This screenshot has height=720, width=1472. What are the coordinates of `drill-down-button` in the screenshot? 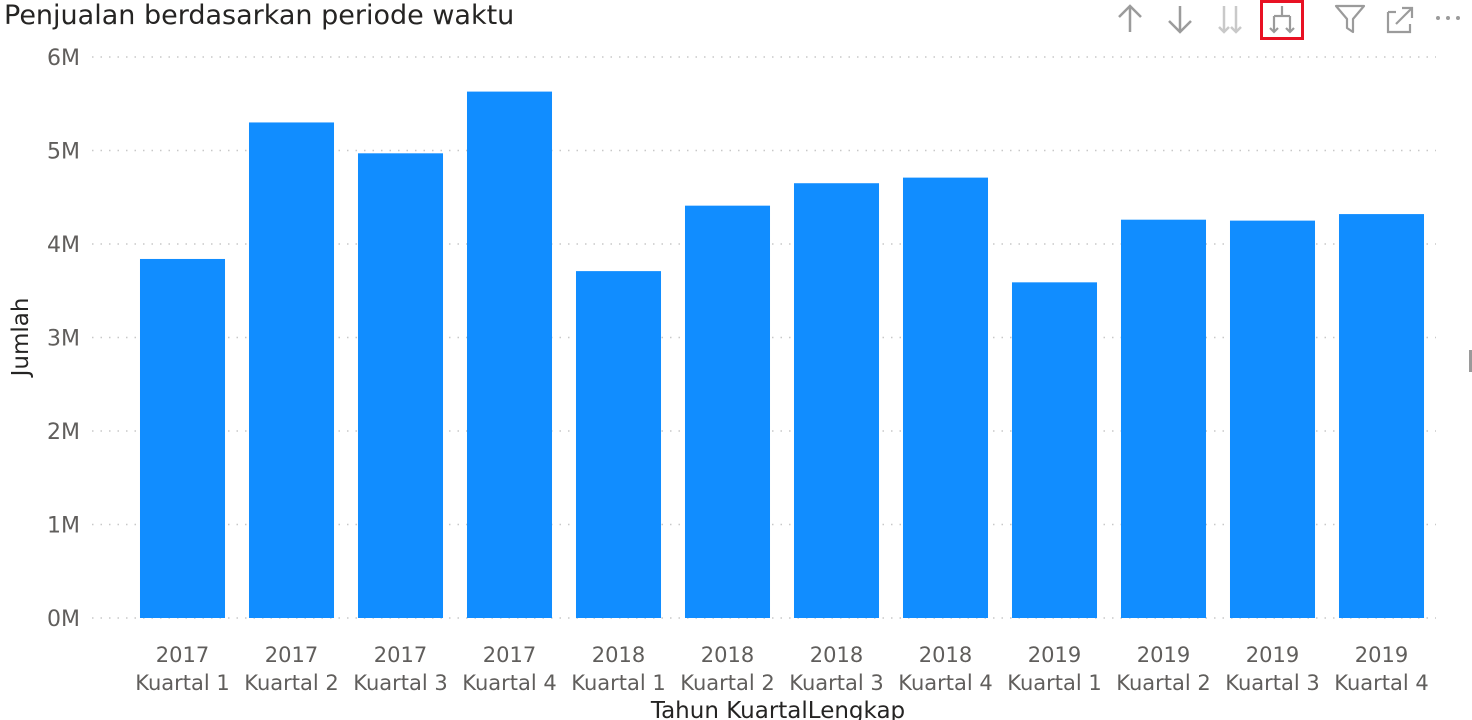 It's located at (1180, 20).